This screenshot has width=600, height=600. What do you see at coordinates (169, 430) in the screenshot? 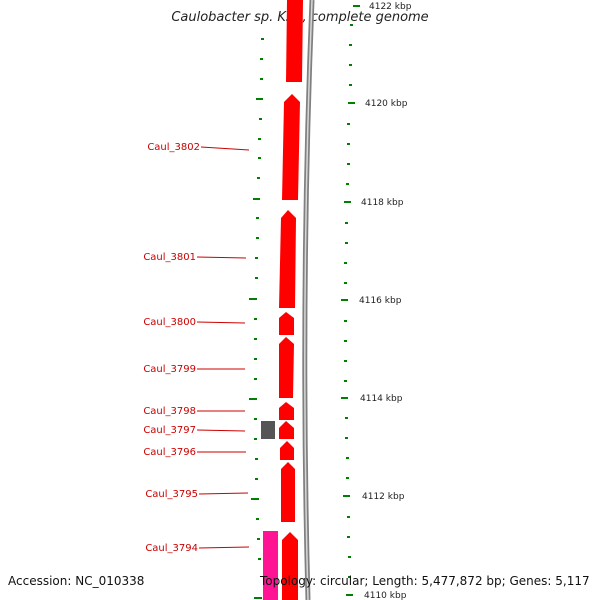
I see `gene-label: Caul_3797` at bounding box center [169, 430].